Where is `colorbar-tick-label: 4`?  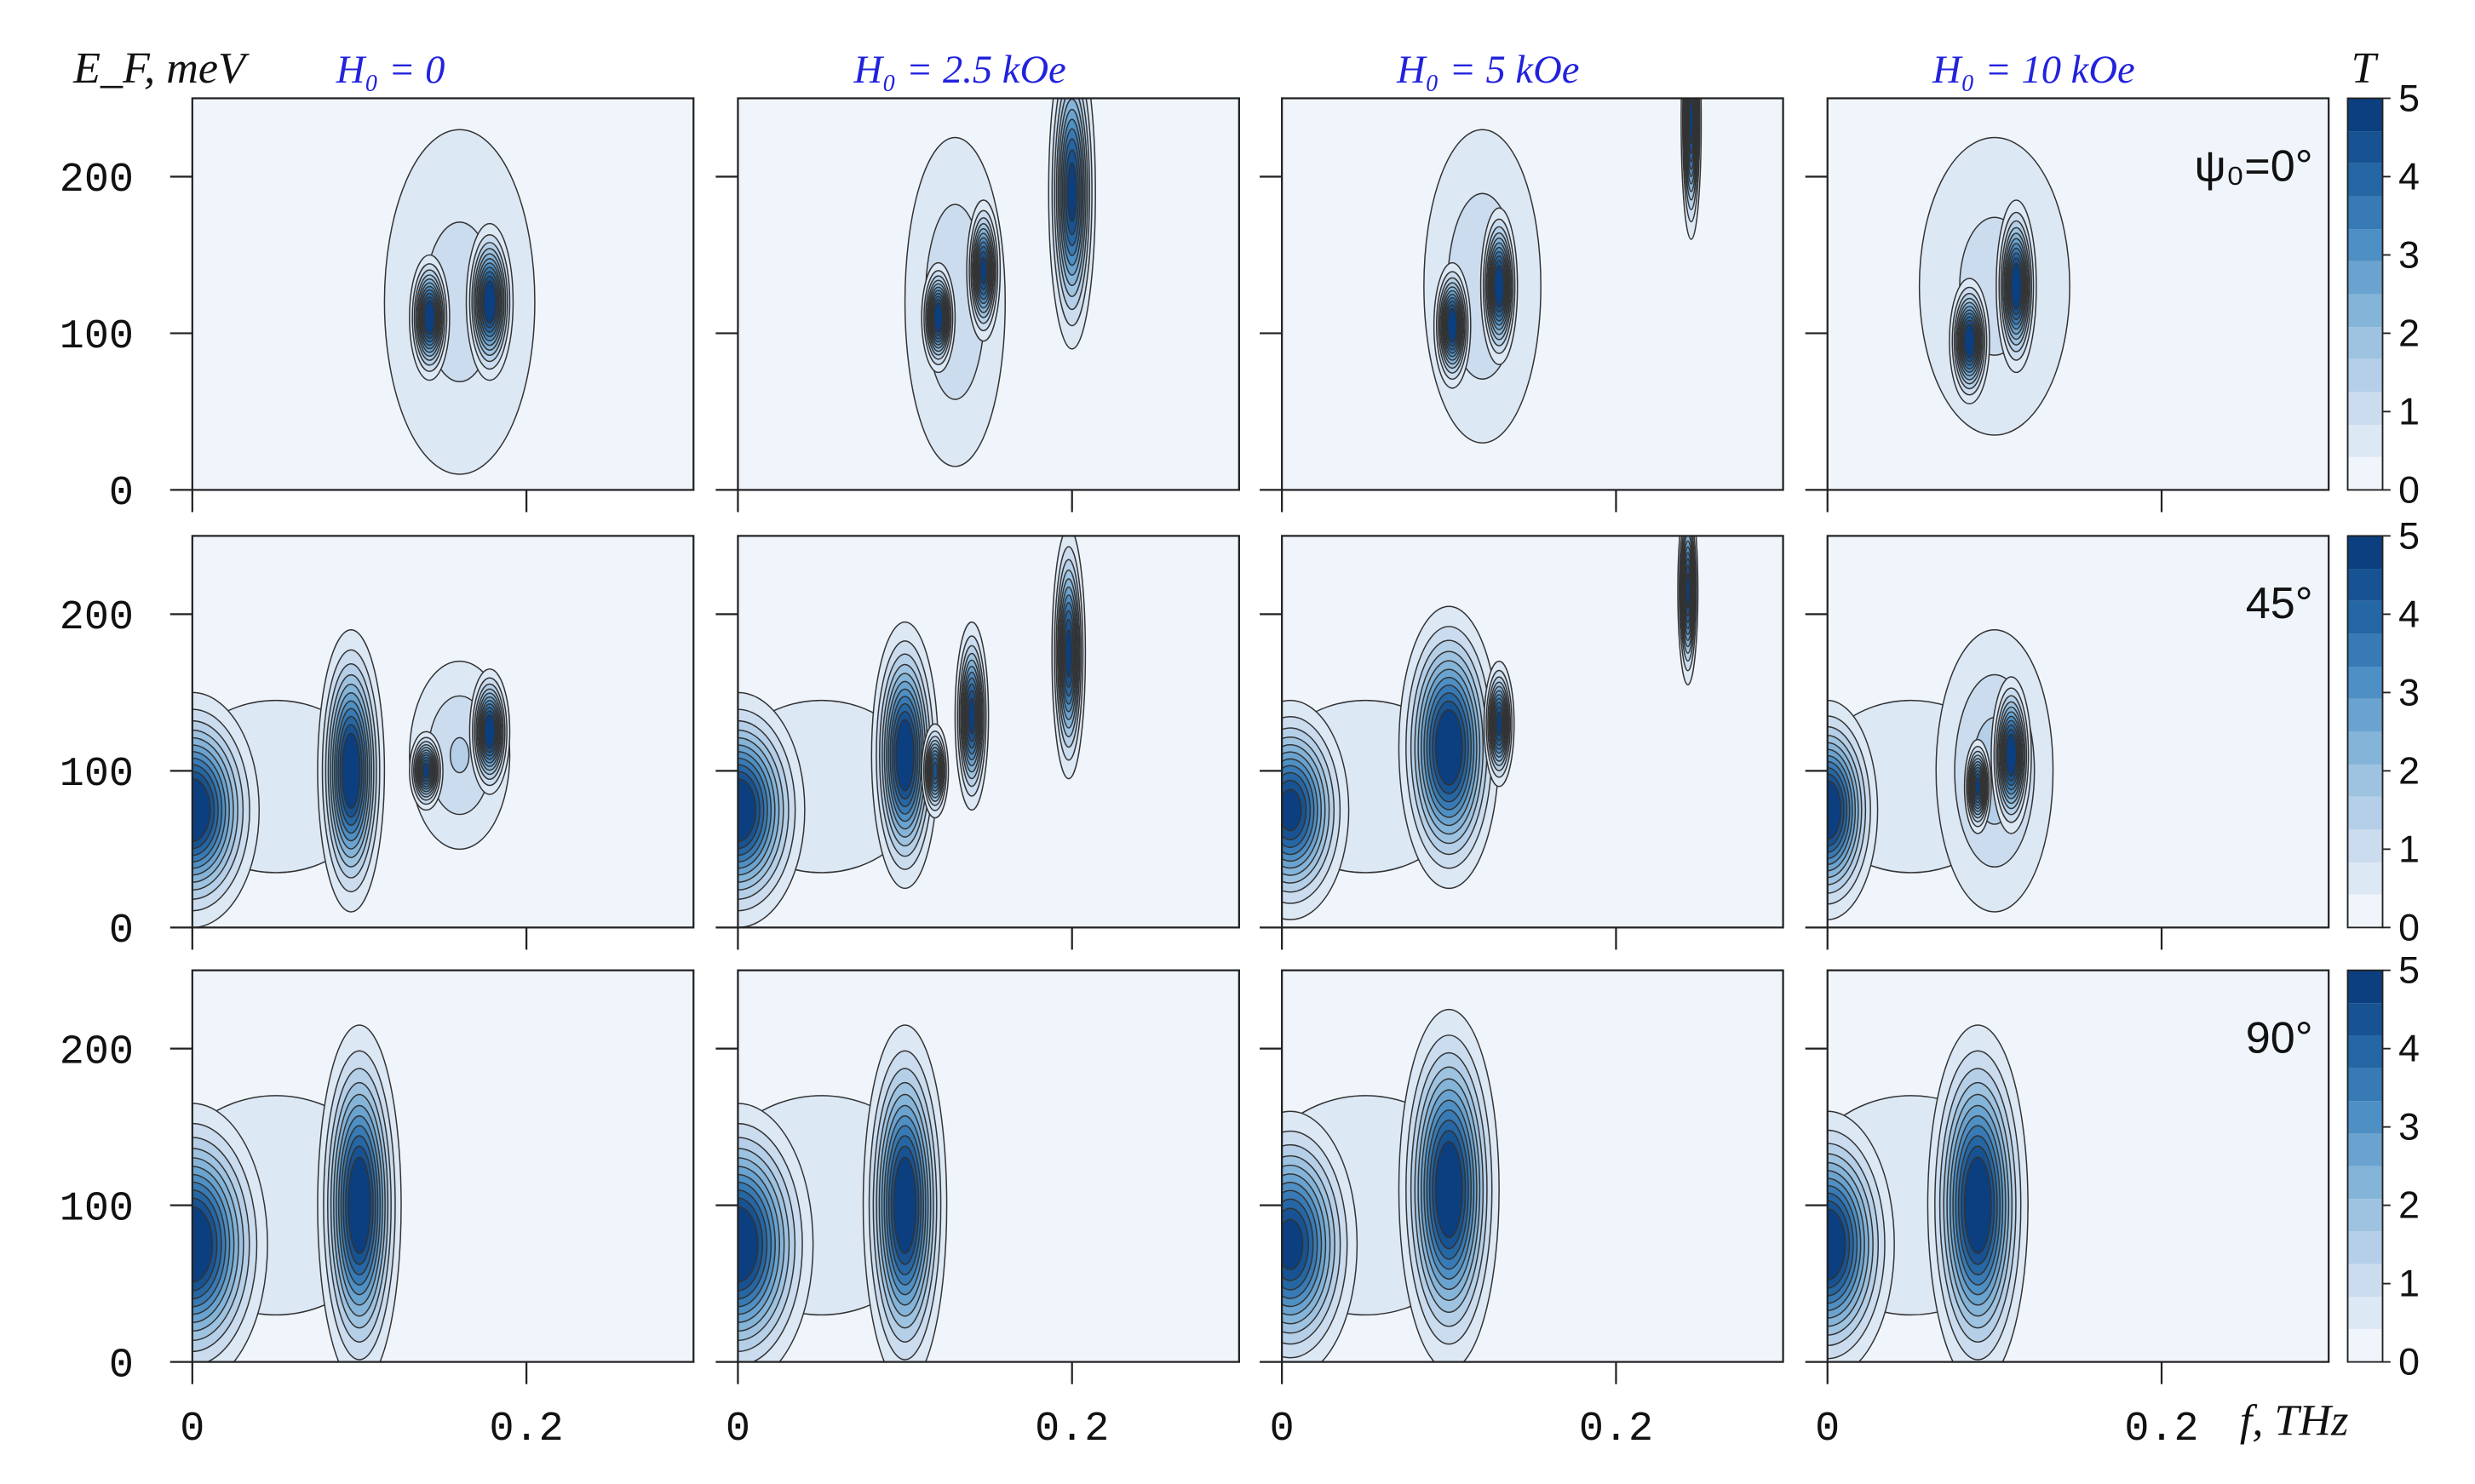 colorbar-tick-label: 4 is located at coordinates (2409, 614).